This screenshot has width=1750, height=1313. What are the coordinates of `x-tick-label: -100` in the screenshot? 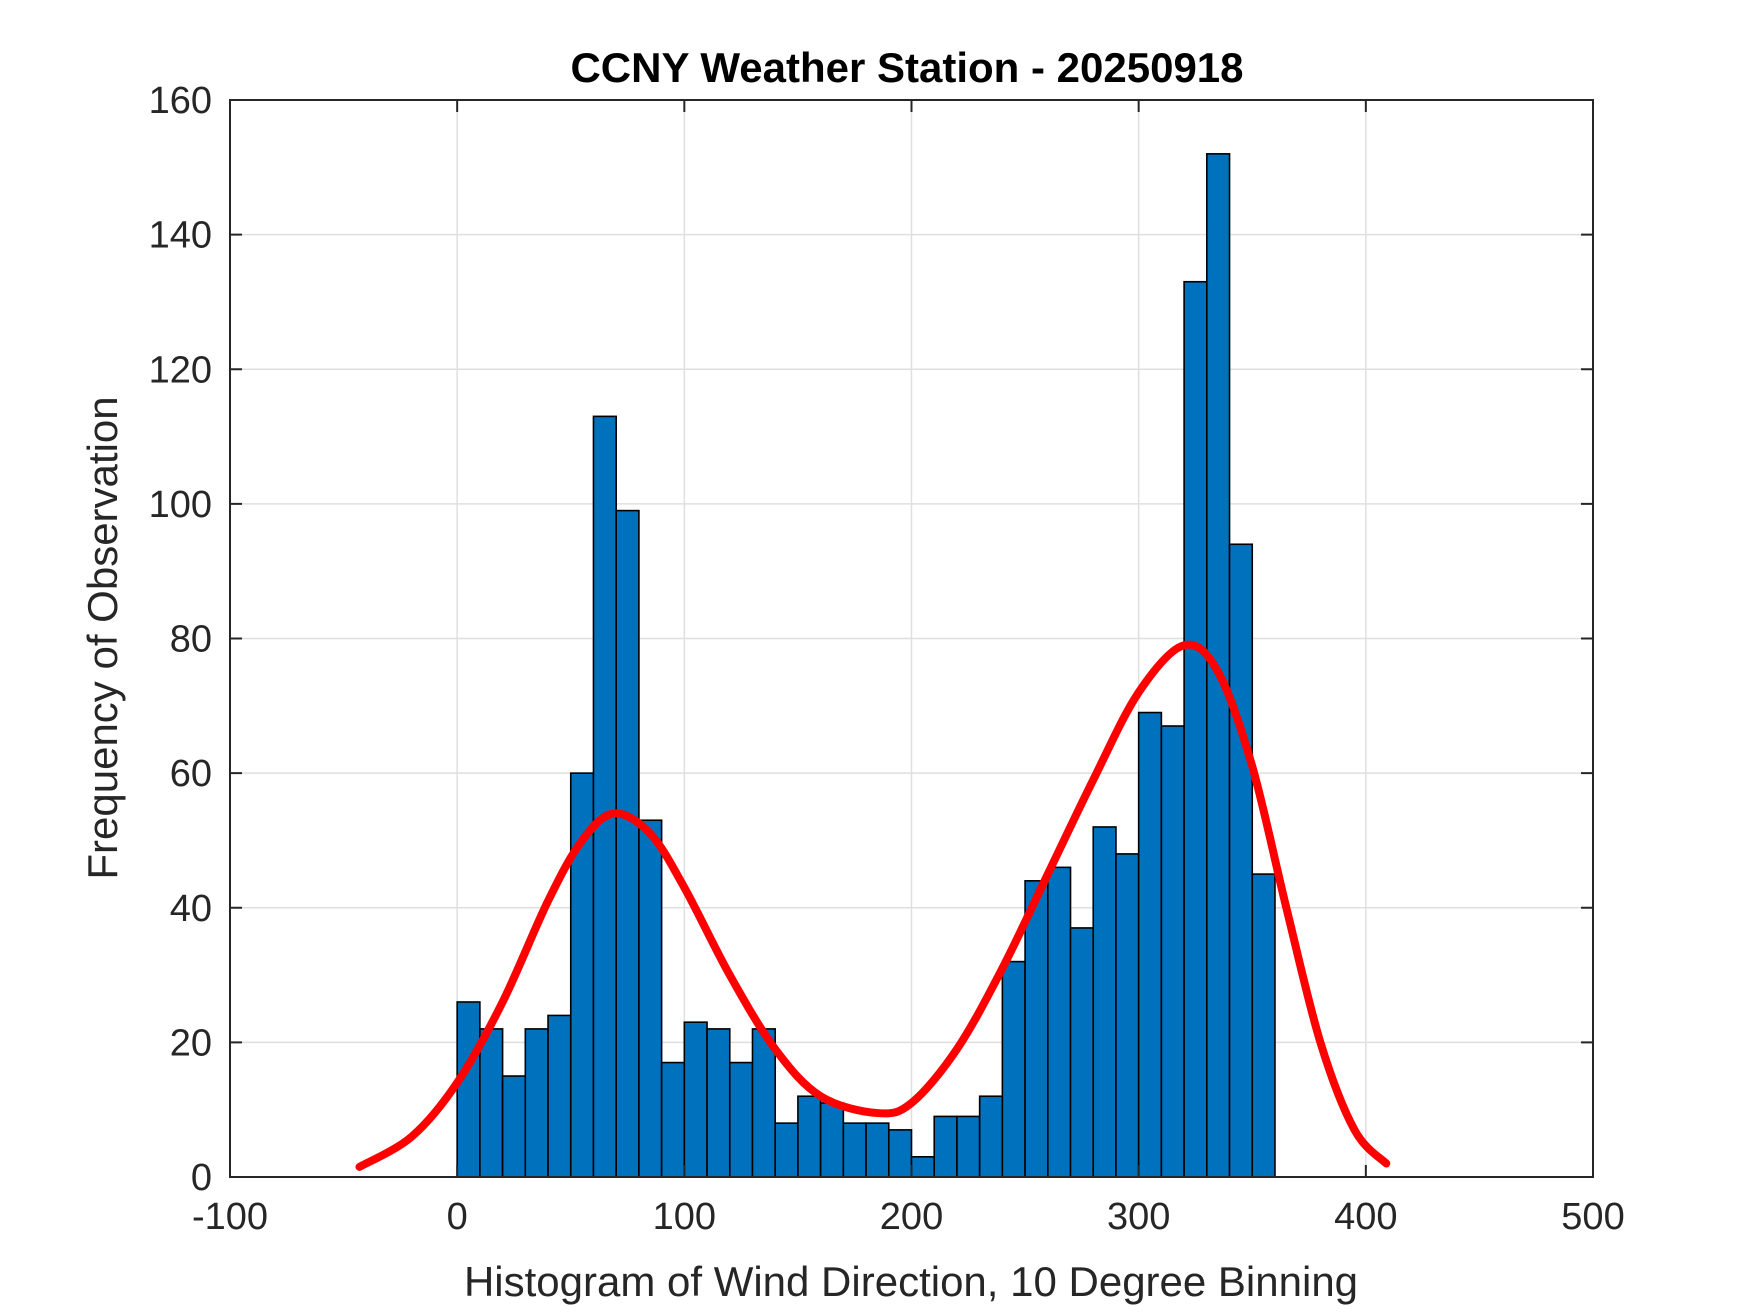 It's located at (230, 1217).